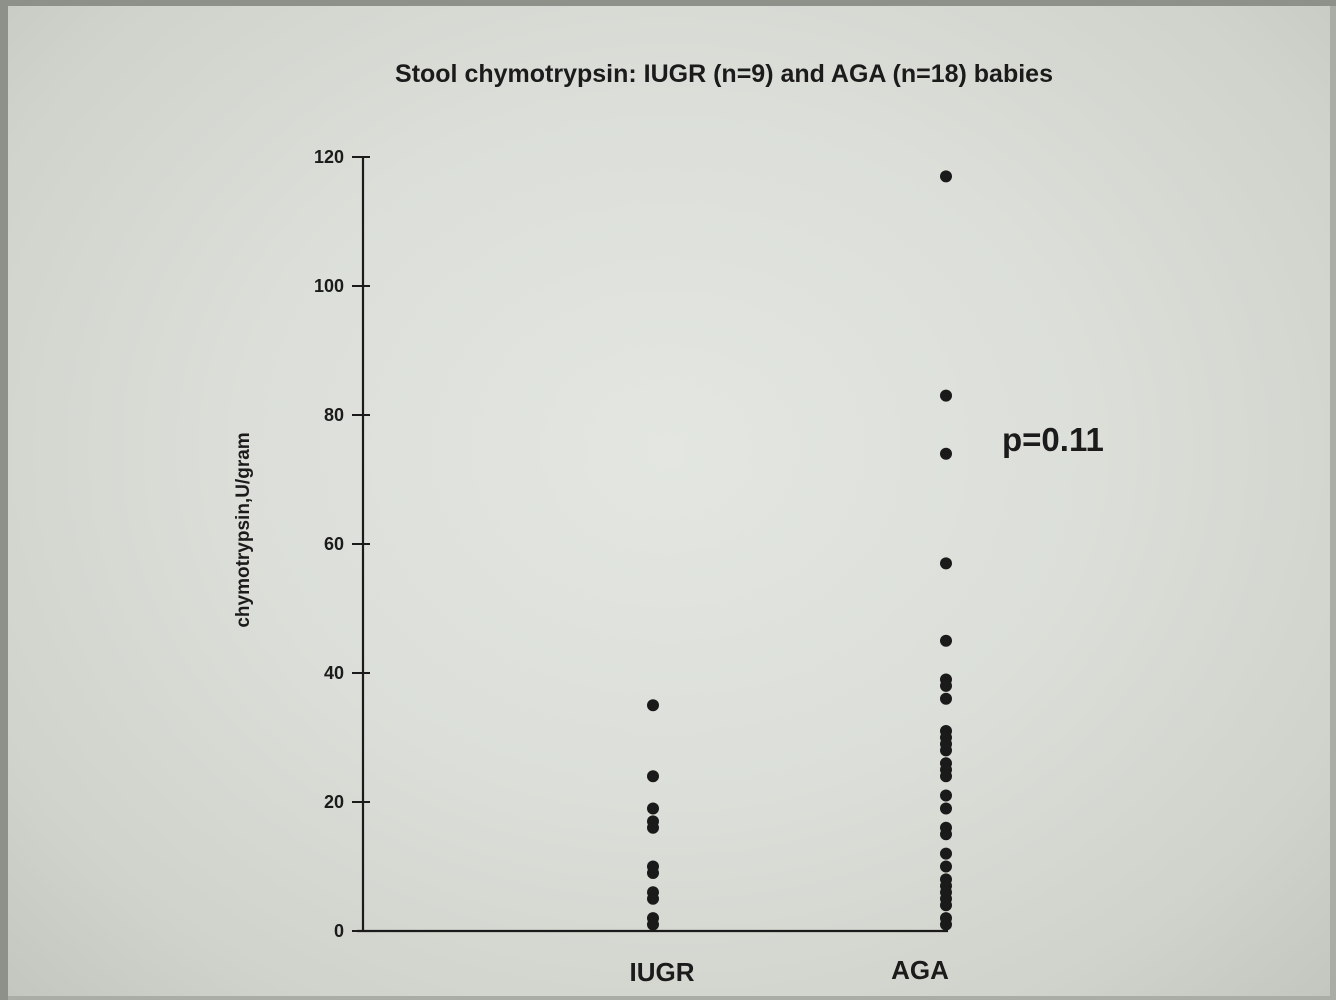 The height and width of the screenshot is (1000, 1336). Describe the element at coordinates (334, 802) in the screenshot. I see `y-tick-label: 20` at that location.